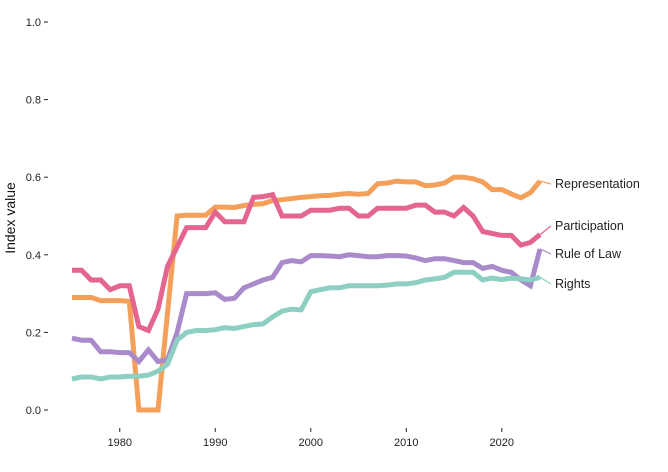 This screenshot has width=668, height=472. What do you see at coordinates (215, 443) in the screenshot?
I see `x-tick-label: 1990` at bounding box center [215, 443].